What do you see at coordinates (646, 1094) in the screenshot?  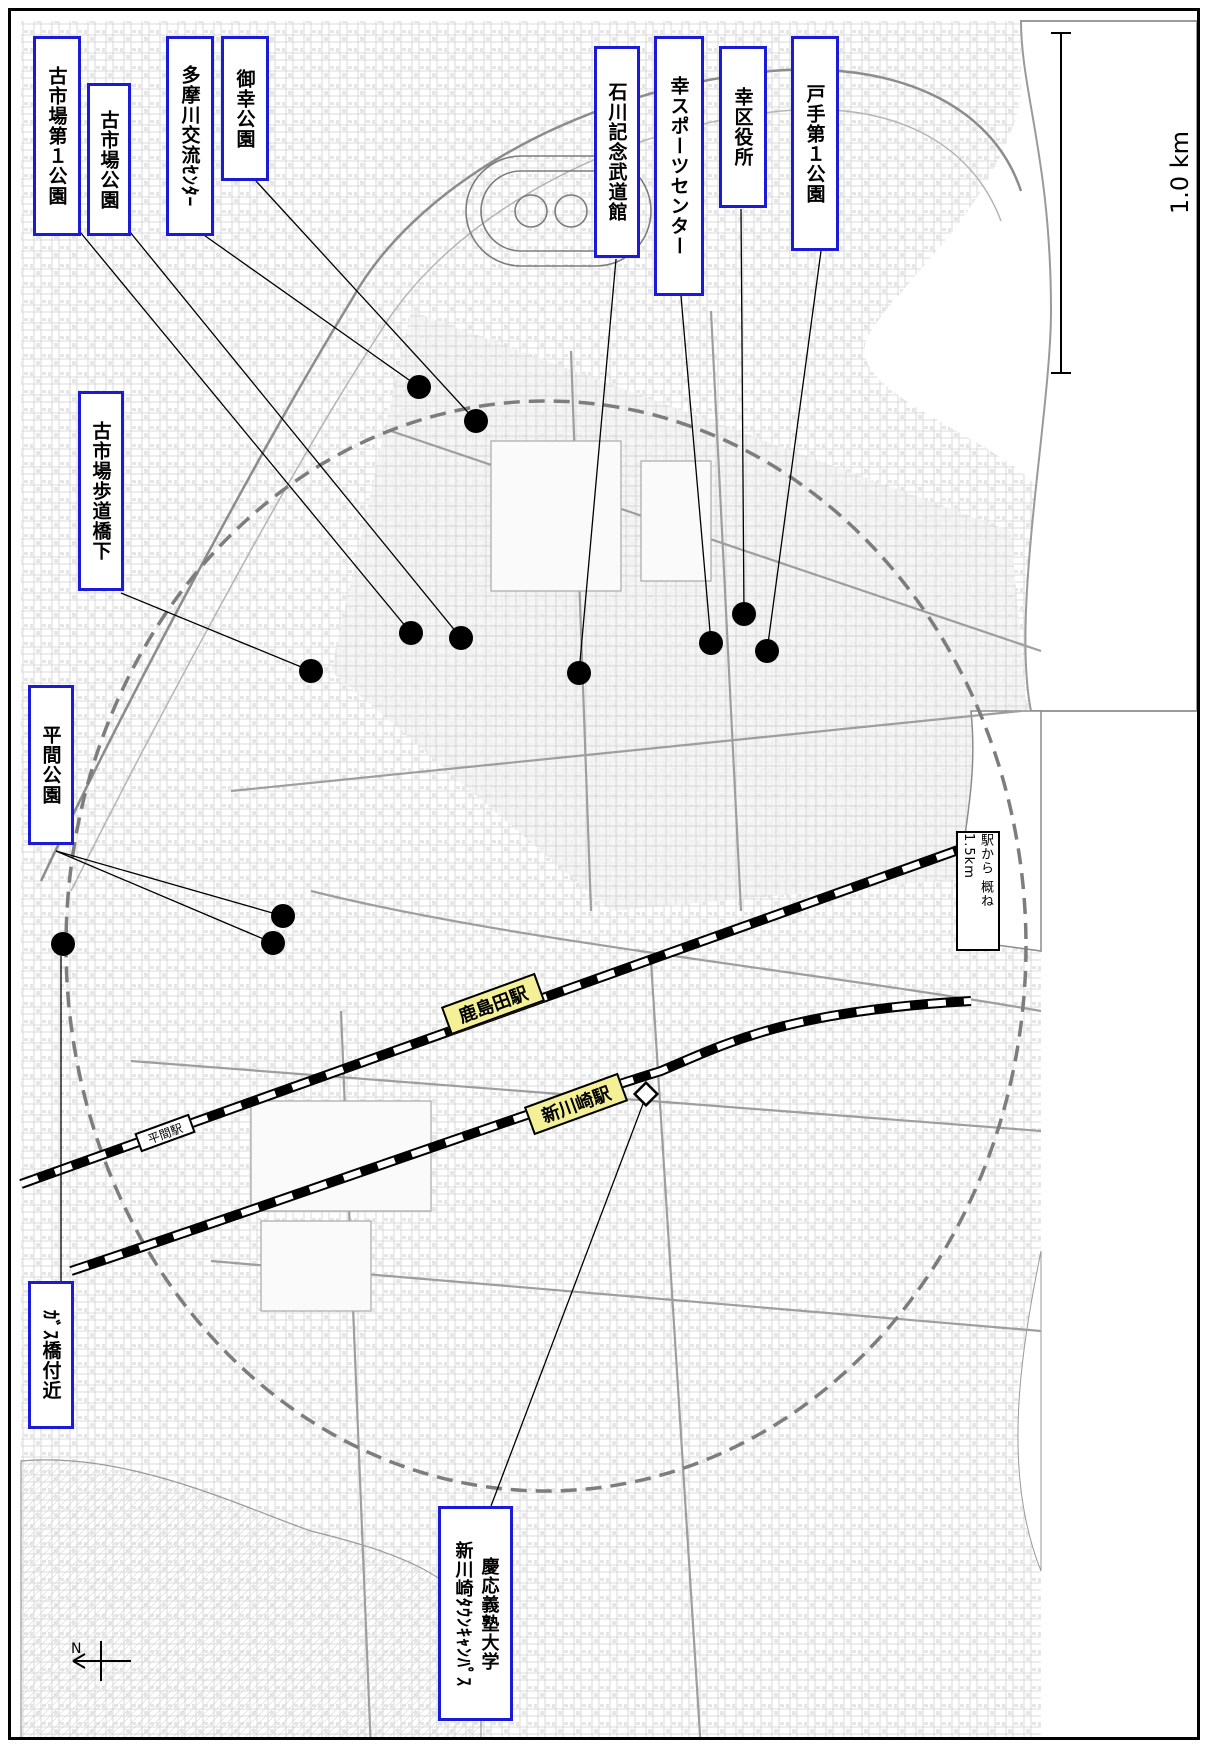 I see `campus-marker` at bounding box center [646, 1094].